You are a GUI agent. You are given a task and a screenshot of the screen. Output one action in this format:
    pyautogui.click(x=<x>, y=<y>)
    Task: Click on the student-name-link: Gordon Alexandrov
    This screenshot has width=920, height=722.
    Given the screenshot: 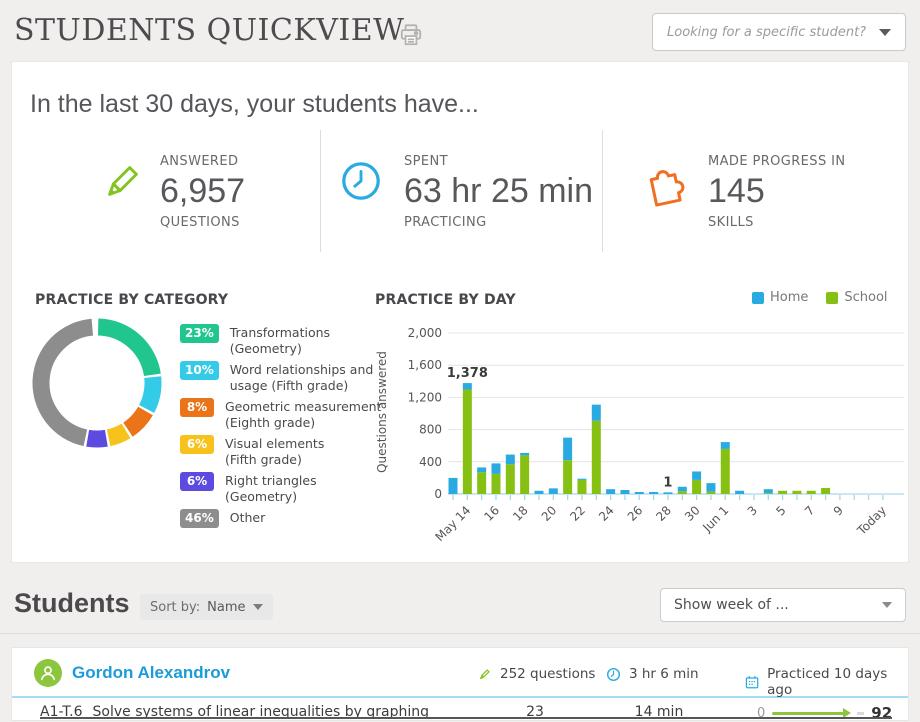 What is the action you would take?
    pyautogui.click(x=151, y=672)
    